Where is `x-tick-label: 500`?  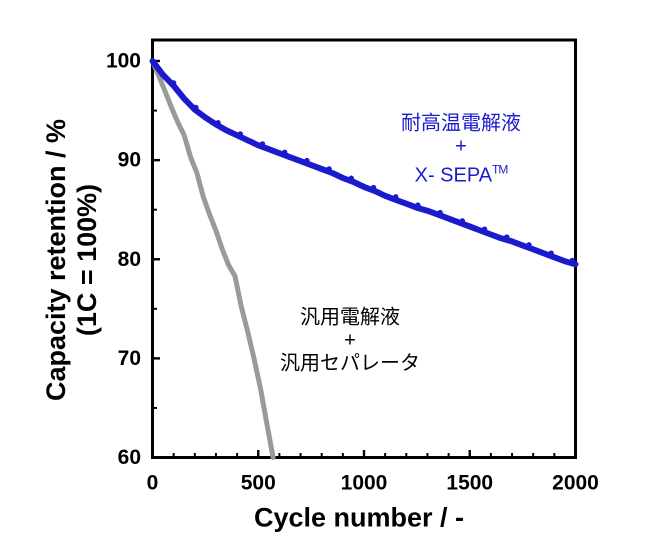 x-tick-label: 500 is located at coordinates (258, 483).